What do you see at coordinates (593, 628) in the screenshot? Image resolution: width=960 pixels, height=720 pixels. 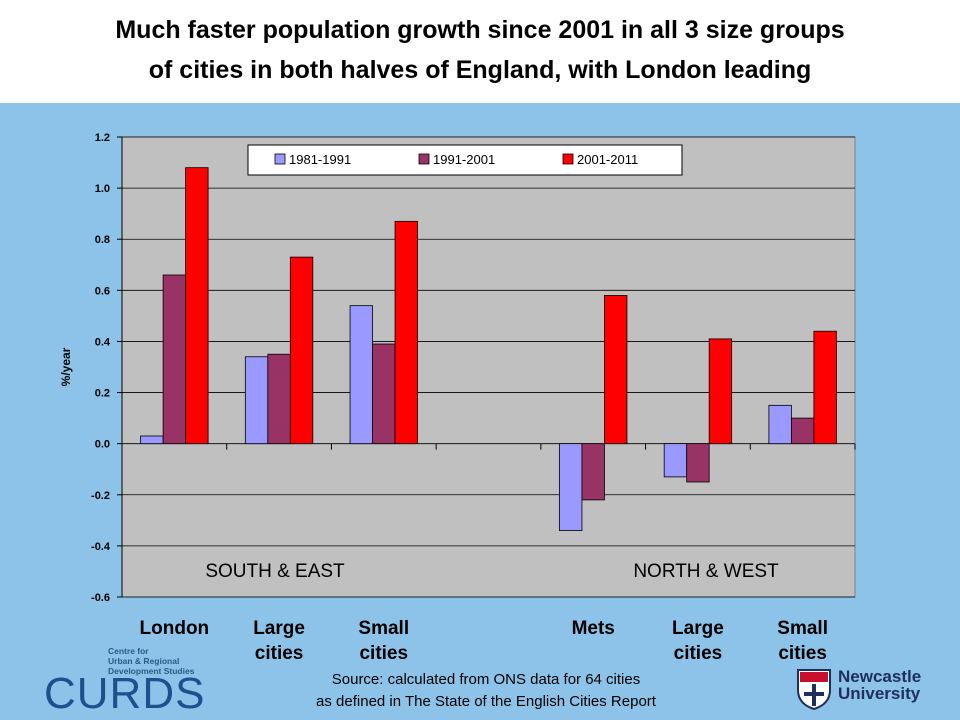 I see `x-category-label: Mets` at bounding box center [593, 628].